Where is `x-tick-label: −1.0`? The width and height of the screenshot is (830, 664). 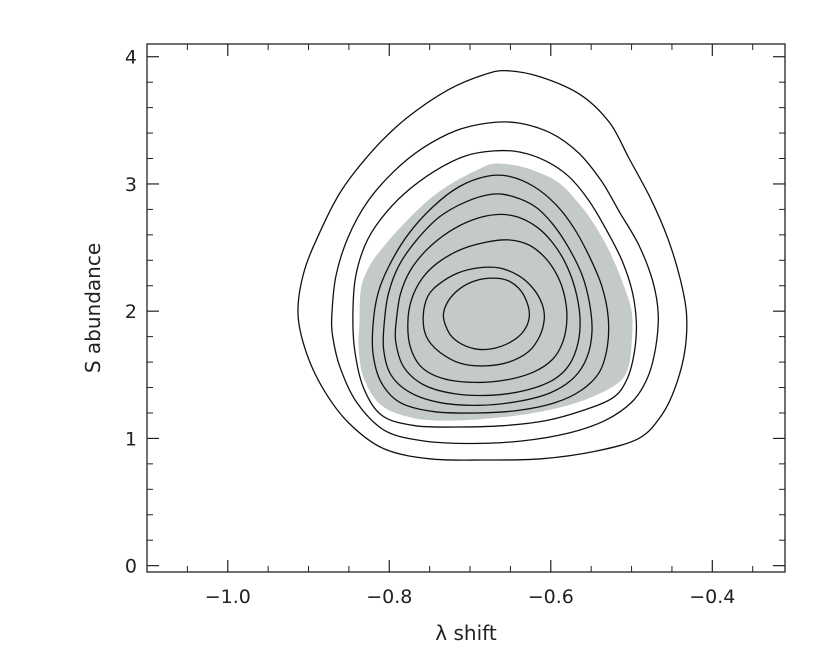
x-tick-label: −1.0 is located at coordinates (228, 597).